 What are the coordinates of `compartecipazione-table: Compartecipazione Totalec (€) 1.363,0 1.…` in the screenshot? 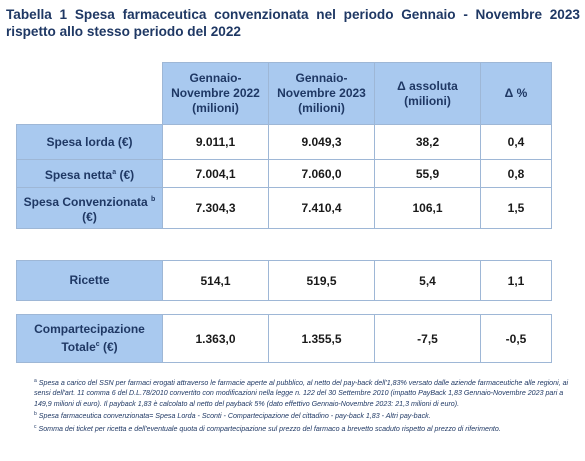 It's located at (284, 338).